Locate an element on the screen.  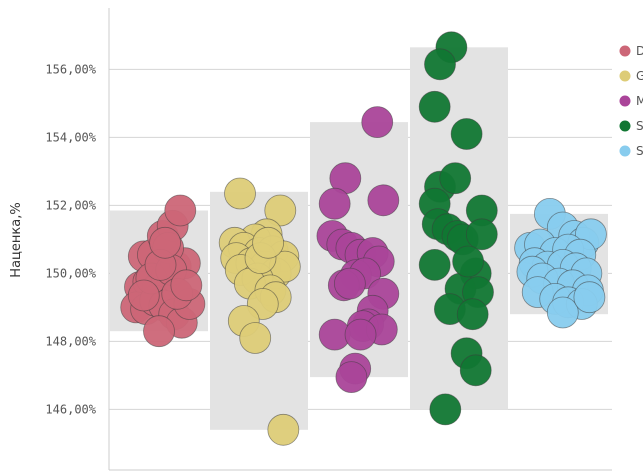
y-tick-label: 154,00% is located at coordinates (70, 137).